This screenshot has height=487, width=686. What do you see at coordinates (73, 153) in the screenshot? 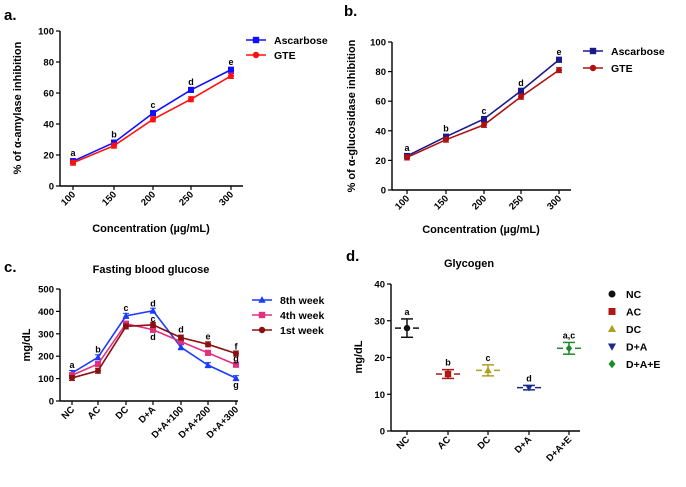
I see `significance-label: a` at bounding box center [73, 153].